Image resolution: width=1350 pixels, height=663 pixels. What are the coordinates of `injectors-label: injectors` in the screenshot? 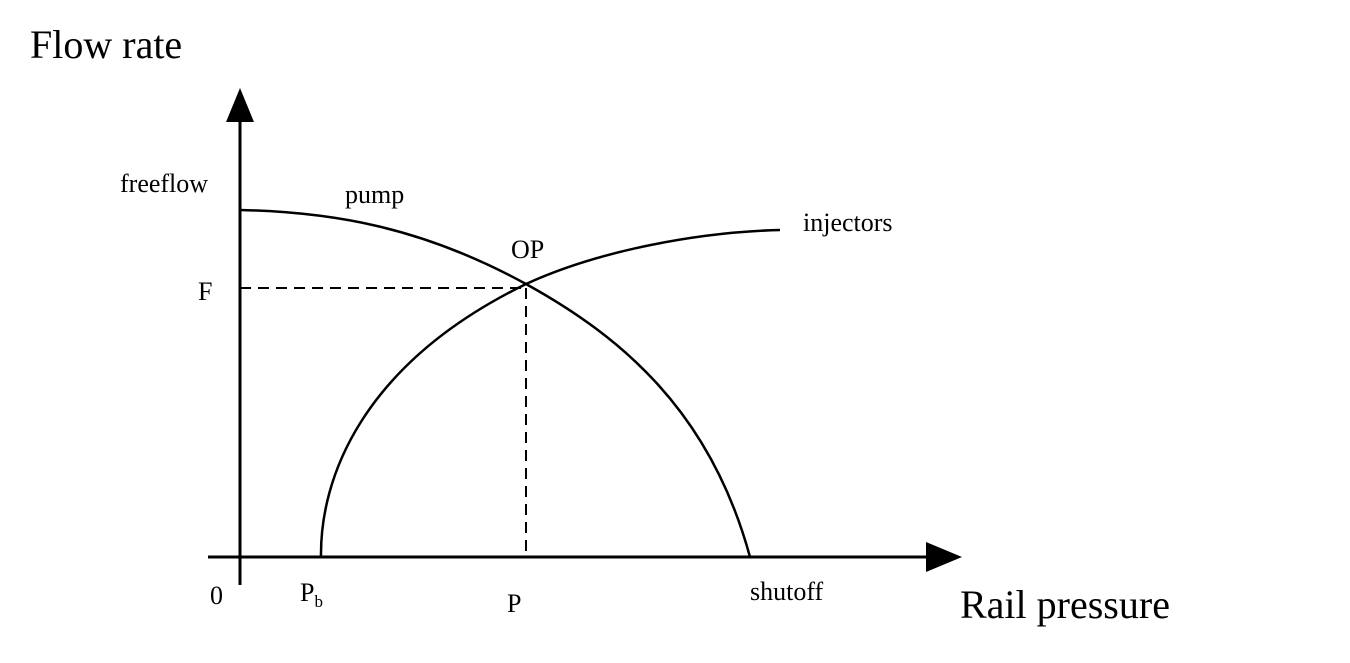 It's located at (848, 222).